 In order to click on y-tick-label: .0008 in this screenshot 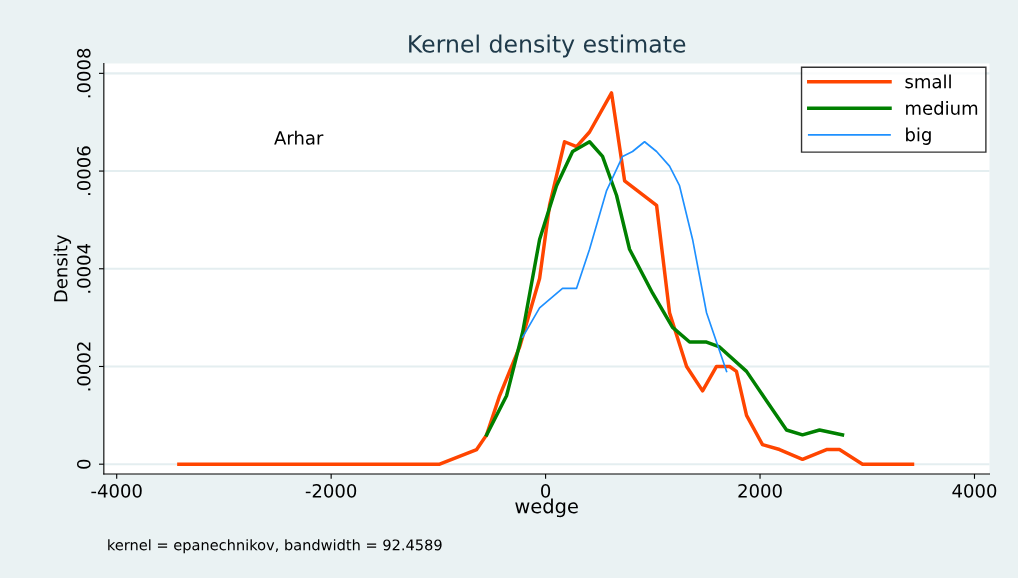, I will do `click(83, 73)`.